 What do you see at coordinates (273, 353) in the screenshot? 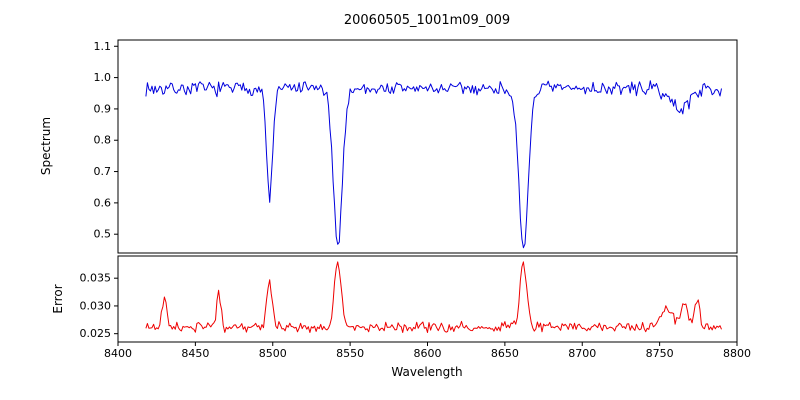
I see `x-tick-label: 8500` at bounding box center [273, 353].